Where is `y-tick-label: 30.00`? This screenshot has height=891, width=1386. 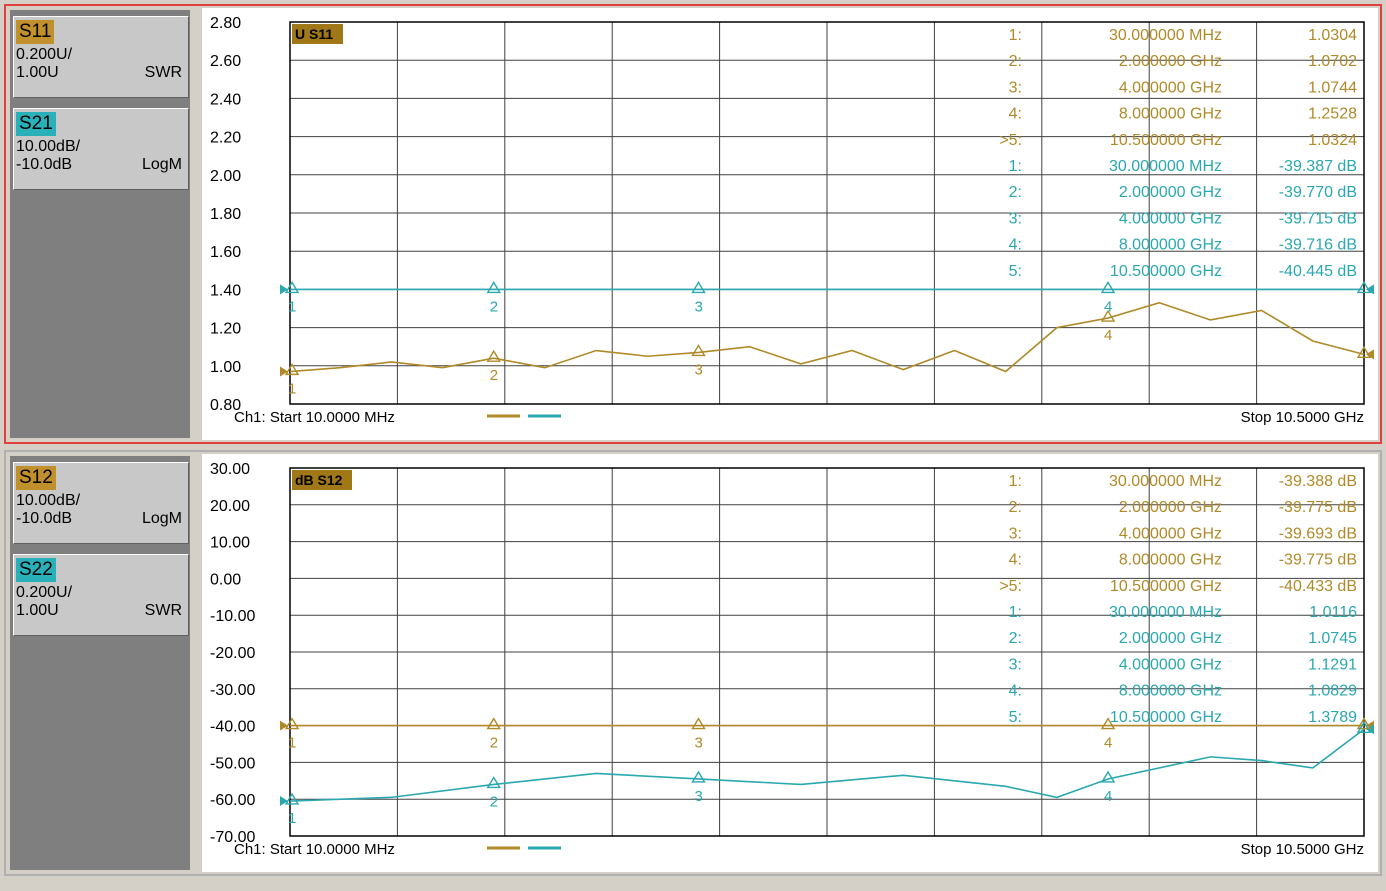
y-tick-label: 30.00 is located at coordinates (230, 469).